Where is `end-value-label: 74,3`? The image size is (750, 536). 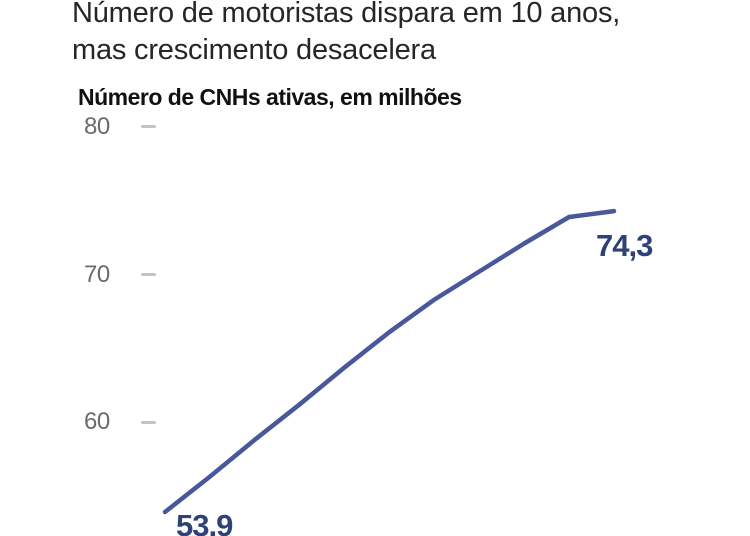 end-value-label: 74,3 is located at coordinates (624, 245).